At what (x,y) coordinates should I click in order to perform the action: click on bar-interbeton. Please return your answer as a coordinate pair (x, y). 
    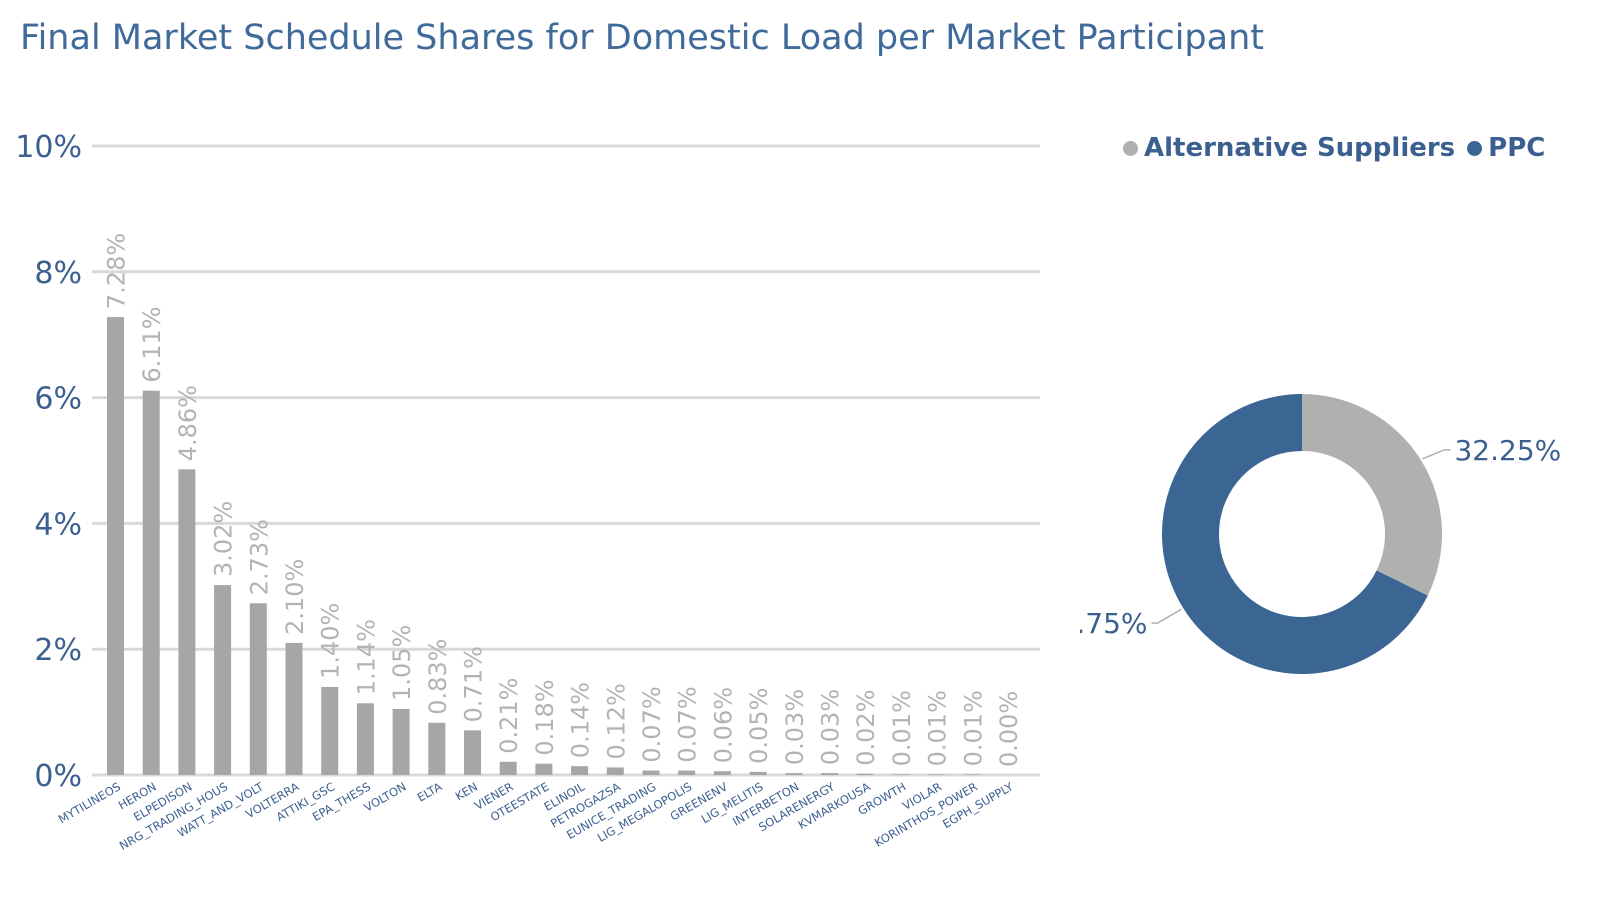
    Looking at the image, I should click on (794, 774).